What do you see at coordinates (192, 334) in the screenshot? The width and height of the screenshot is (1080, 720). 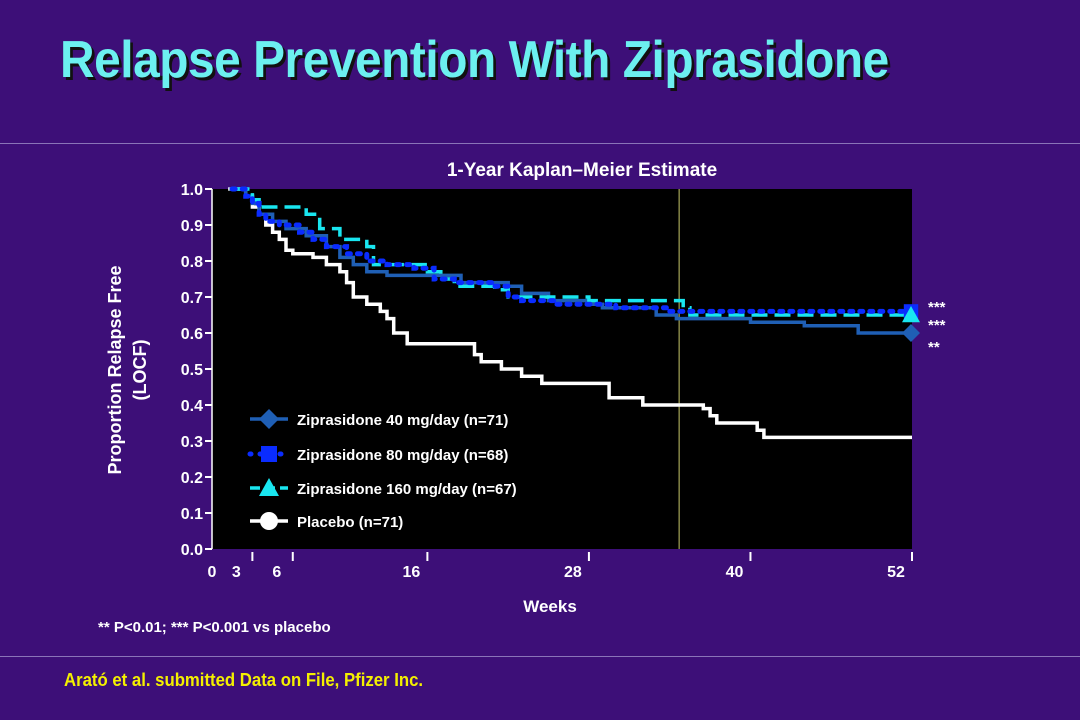 I see `y-tick-label-6: 0.6` at bounding box center [192, 334].